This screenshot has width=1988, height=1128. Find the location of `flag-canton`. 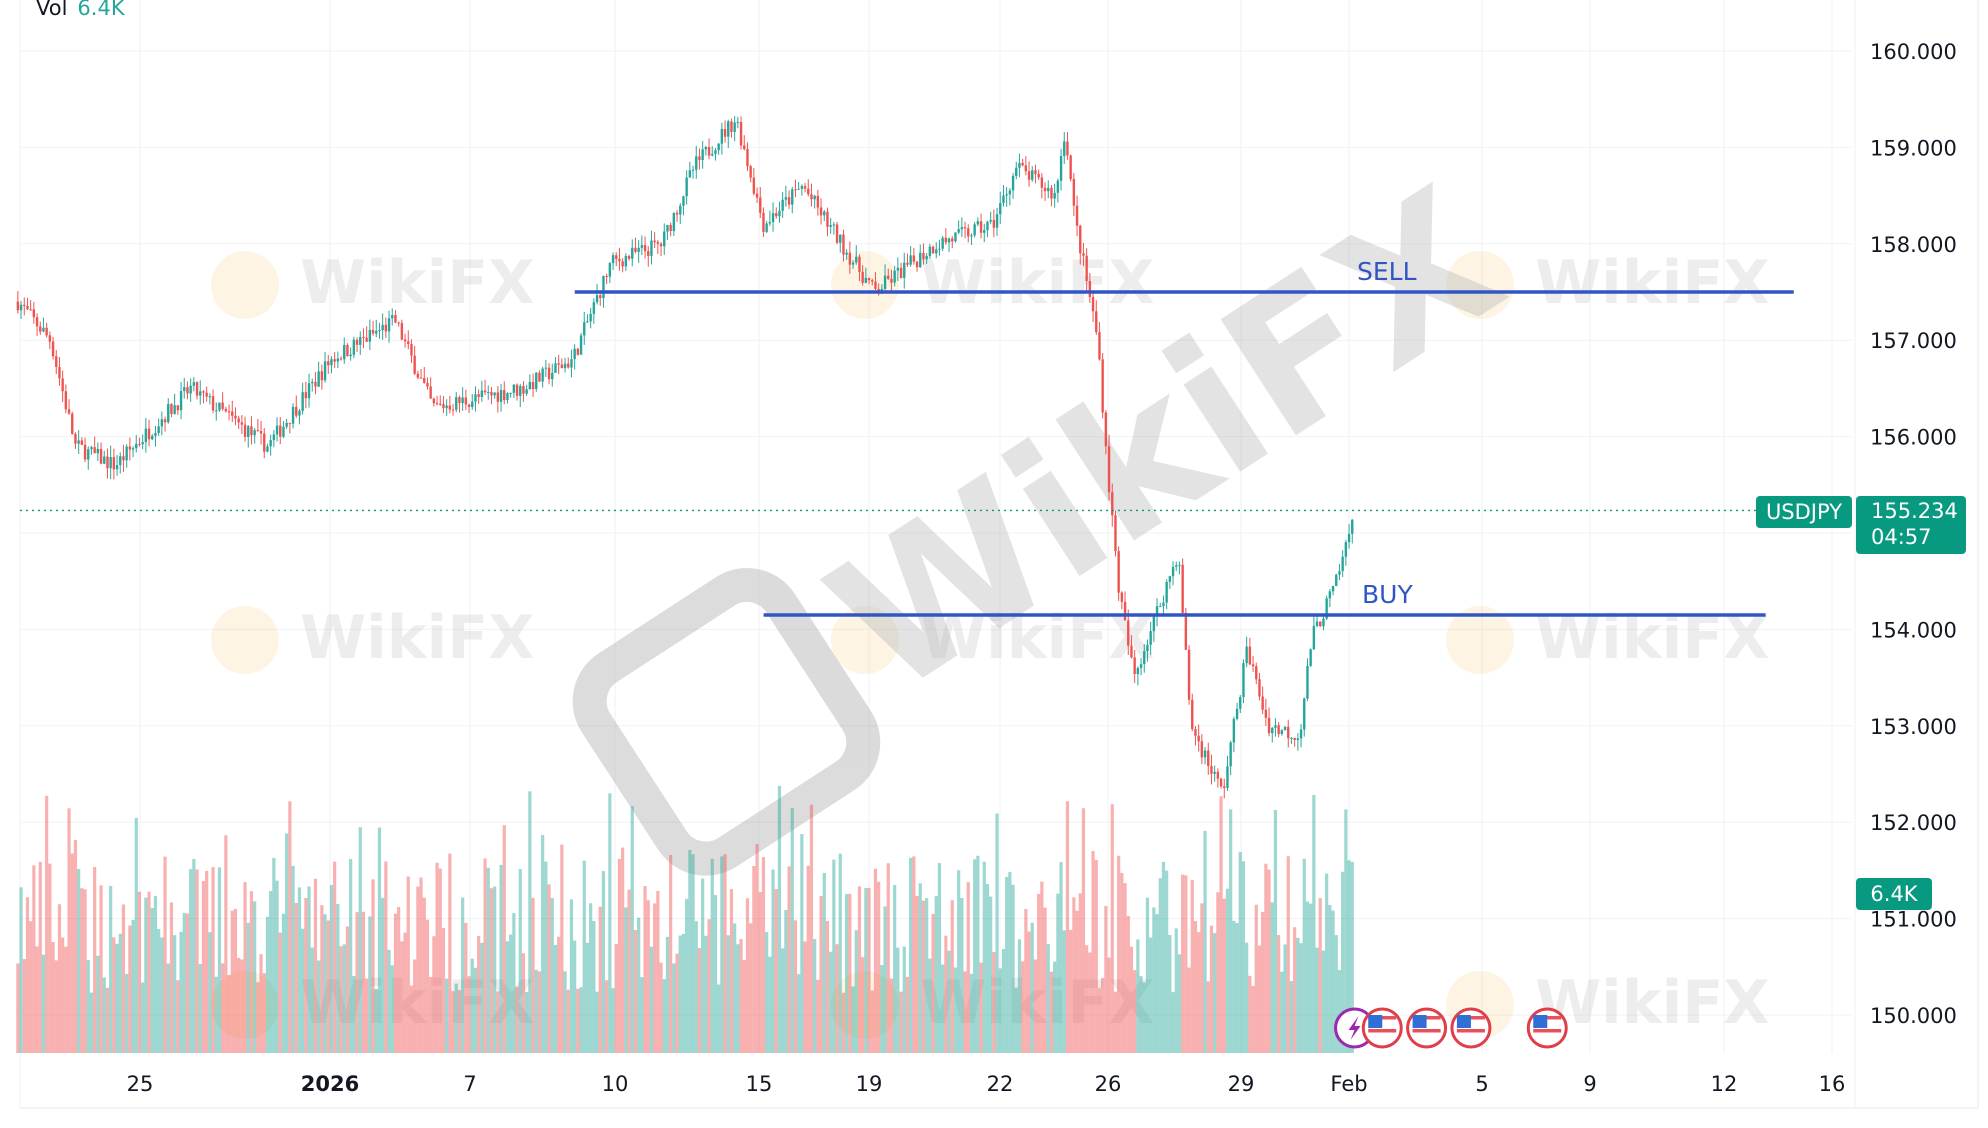

flag-canton is located at coordinates (1540, 1021).